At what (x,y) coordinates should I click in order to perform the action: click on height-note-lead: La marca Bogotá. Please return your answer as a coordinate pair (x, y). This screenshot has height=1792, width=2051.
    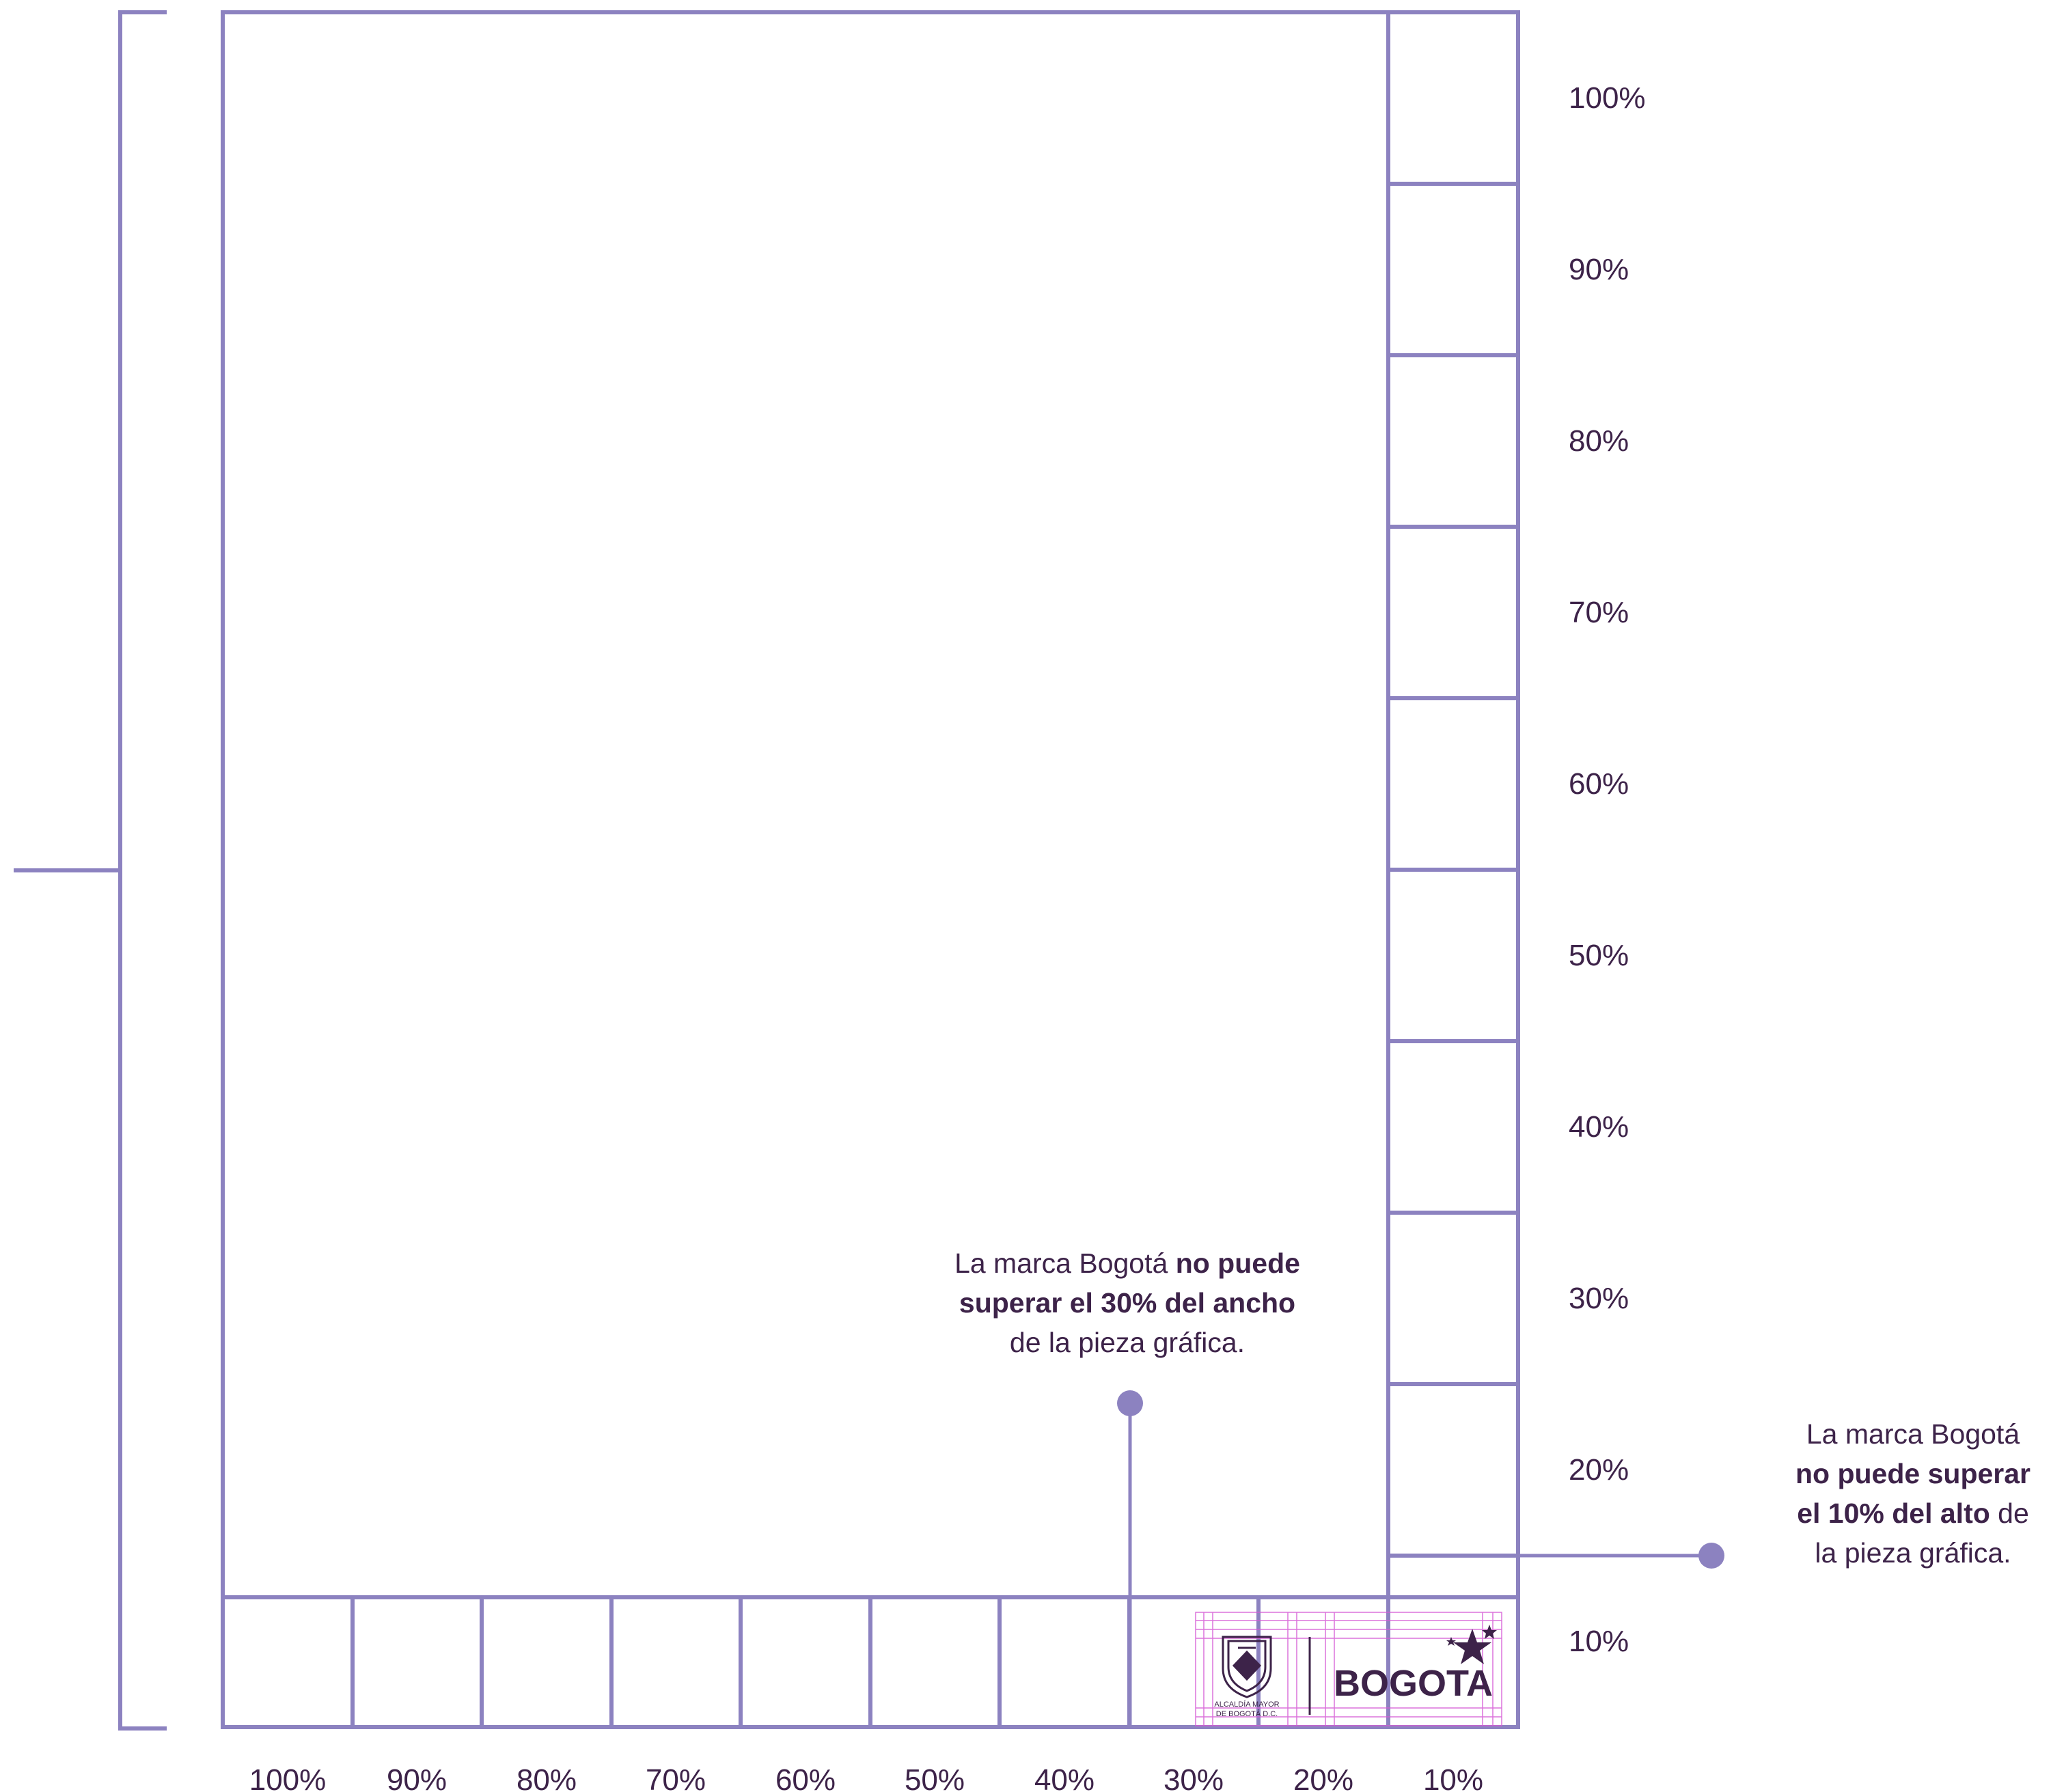
    Looking at the image, I should click on (1913, 1434).